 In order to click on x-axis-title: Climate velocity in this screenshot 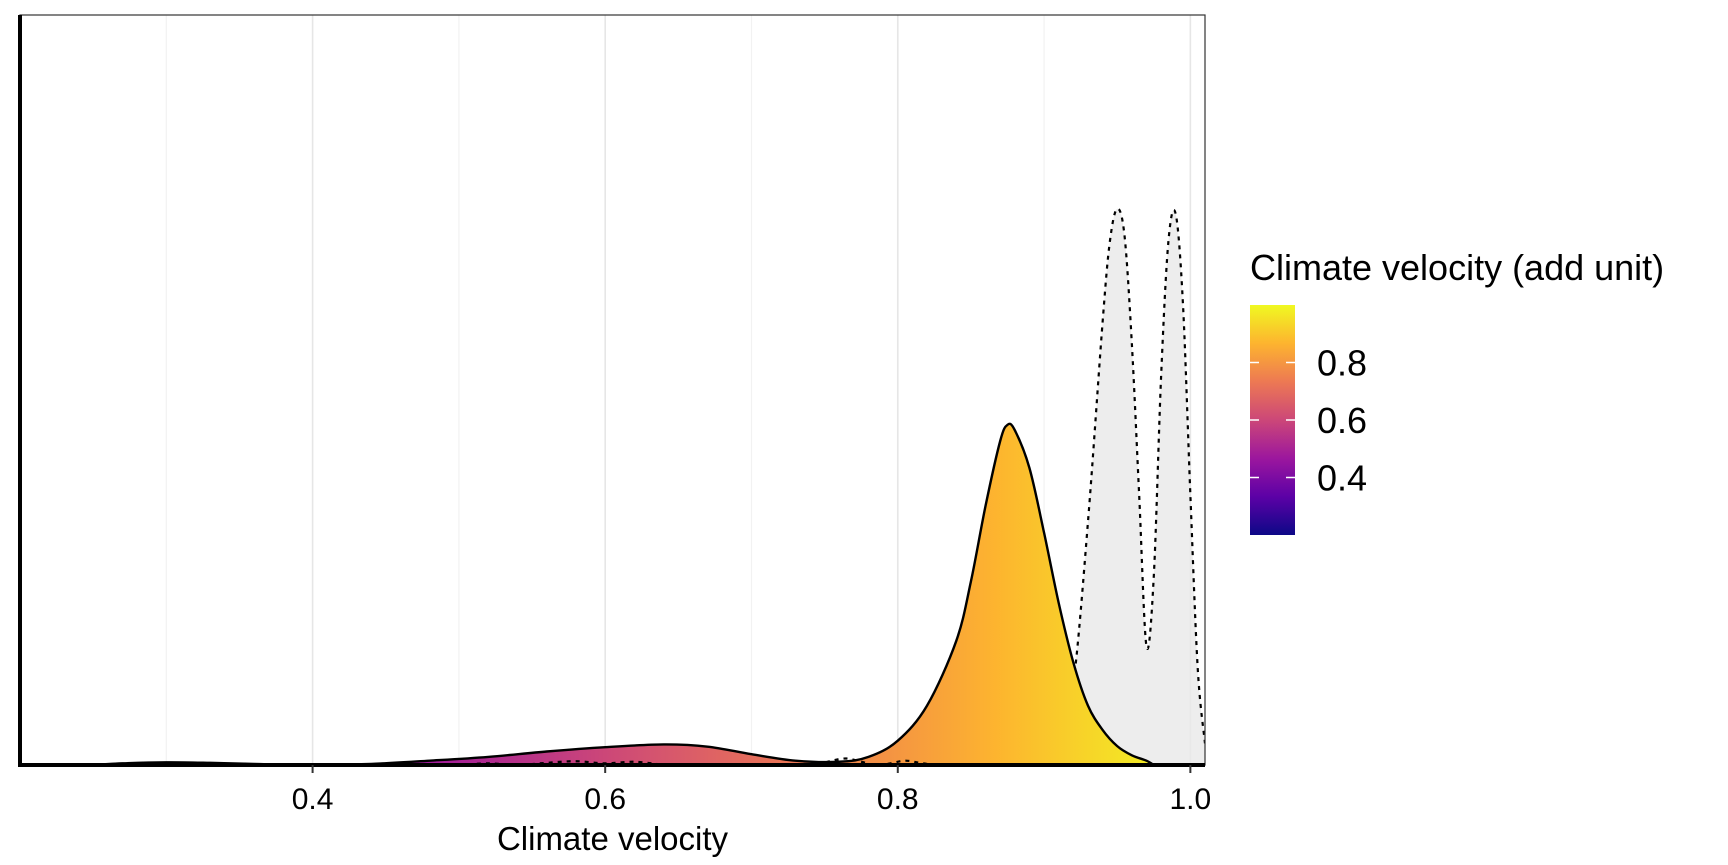, I will do `click(613, 838)`.